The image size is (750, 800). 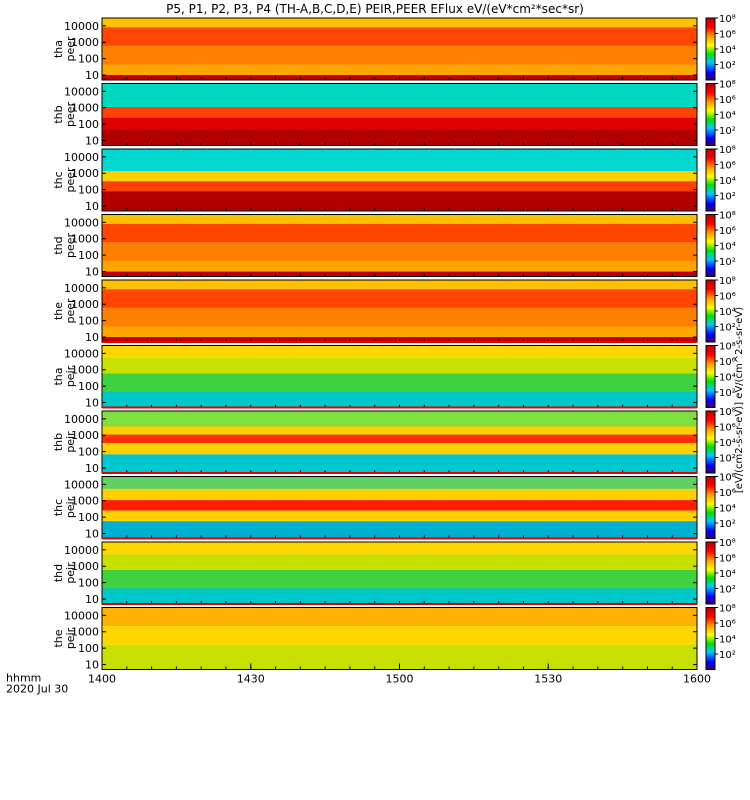 I want to click on panel-tha-peer: 10 100 1000 10000 tha peer 10² 10⁴ 10⁶ 10⁸, so click(x=394, y=48).